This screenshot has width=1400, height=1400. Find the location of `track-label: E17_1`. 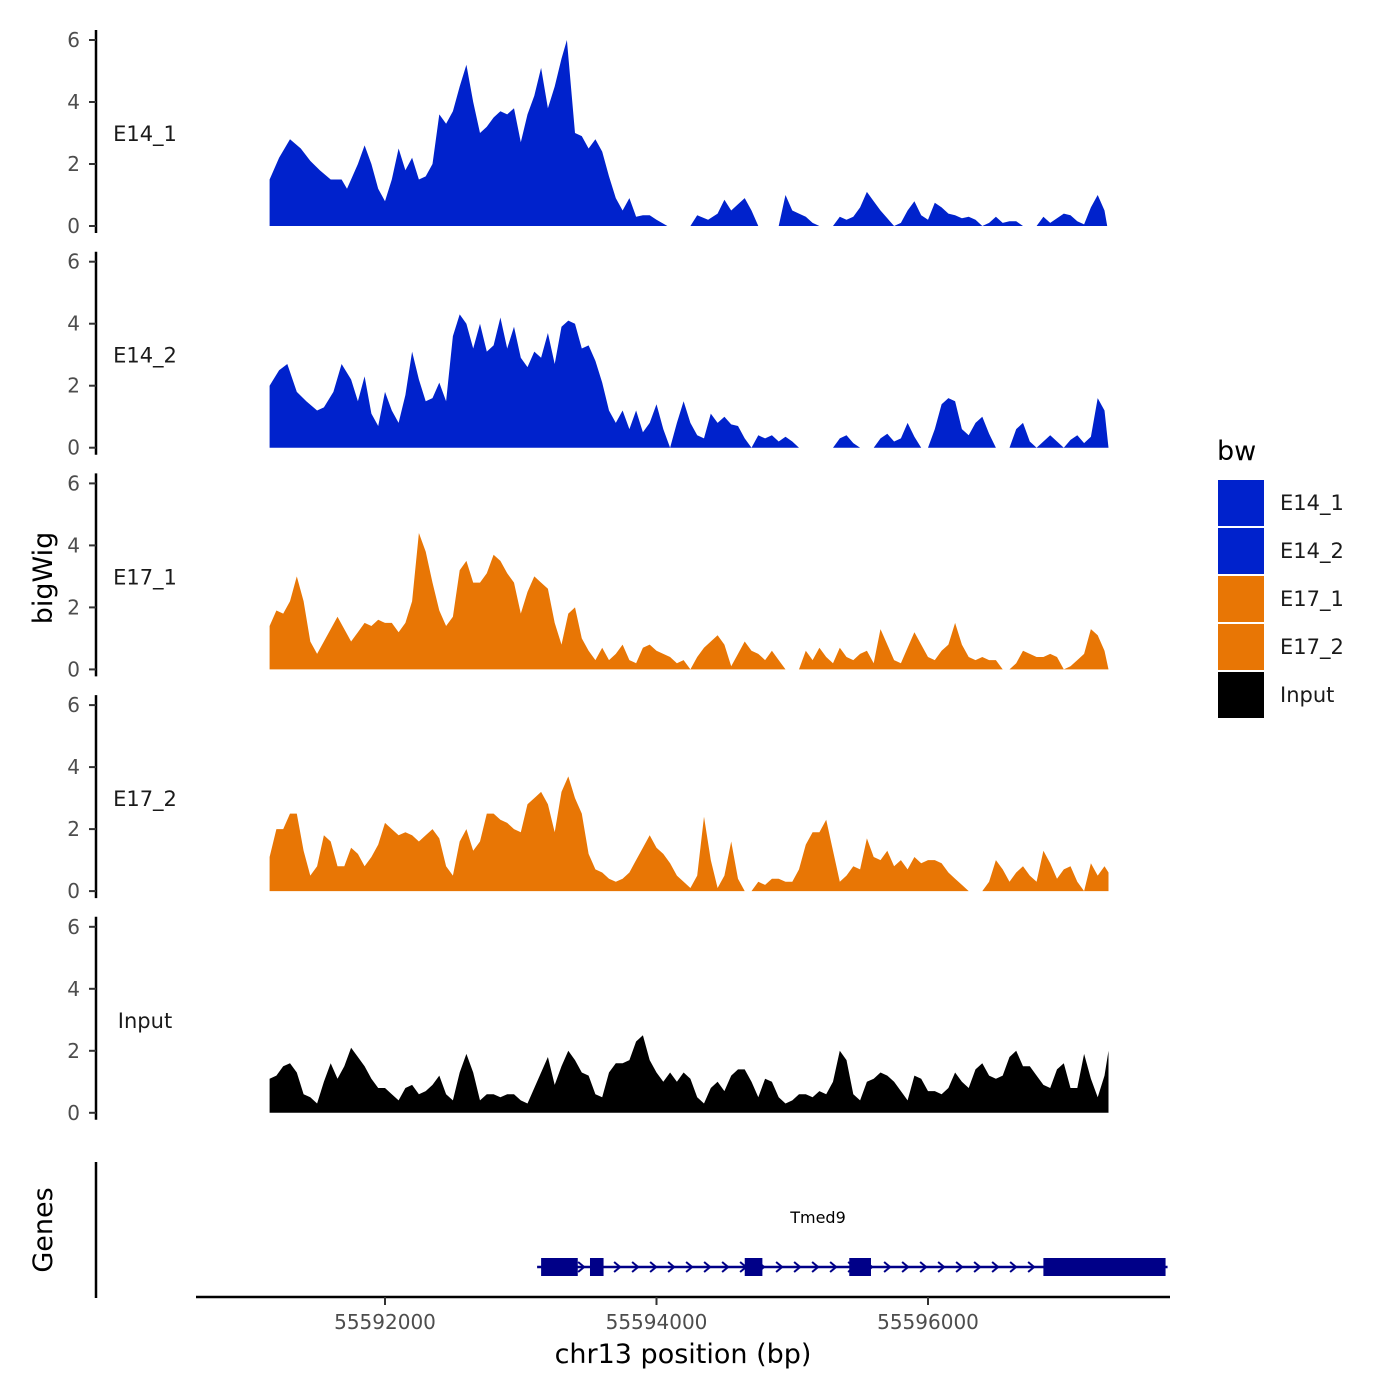

track-label: E17_1 is located at coordinates (145, 577).